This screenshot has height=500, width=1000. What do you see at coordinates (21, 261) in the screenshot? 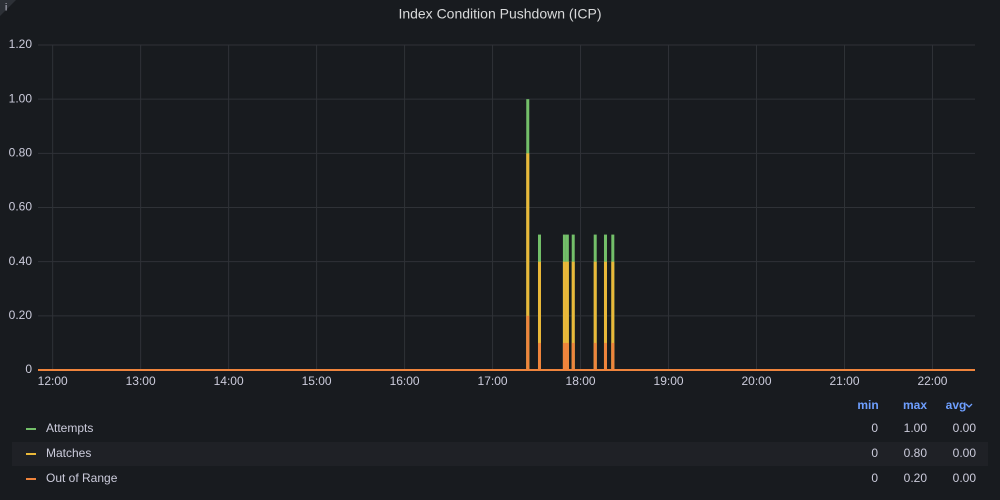
I see `y-tick-label: 0.40` at bounding box center [21, 261].